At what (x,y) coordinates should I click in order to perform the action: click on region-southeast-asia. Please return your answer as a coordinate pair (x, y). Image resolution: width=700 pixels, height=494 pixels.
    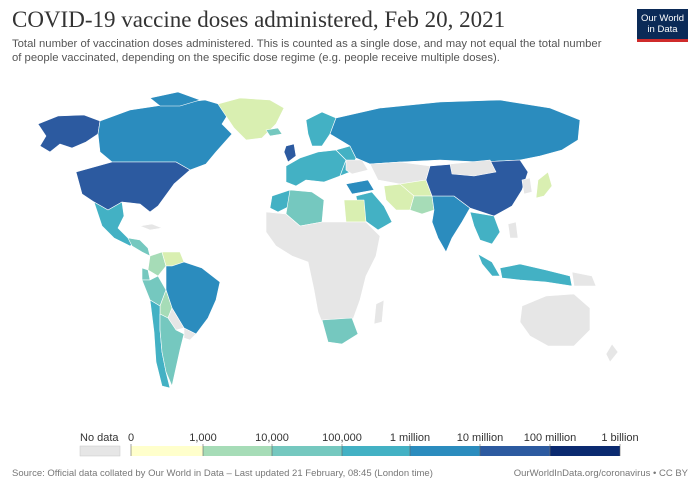
    Looking at the image, I should click on (485, 228).